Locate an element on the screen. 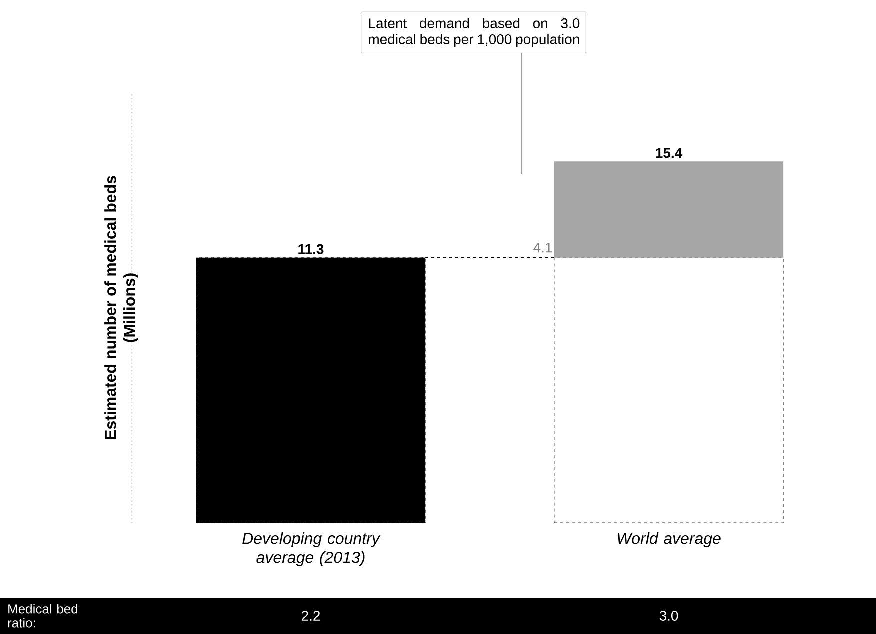 This screenshot has height=634, width=876. total-label: 15.4 is located at coordinates (669, 153).